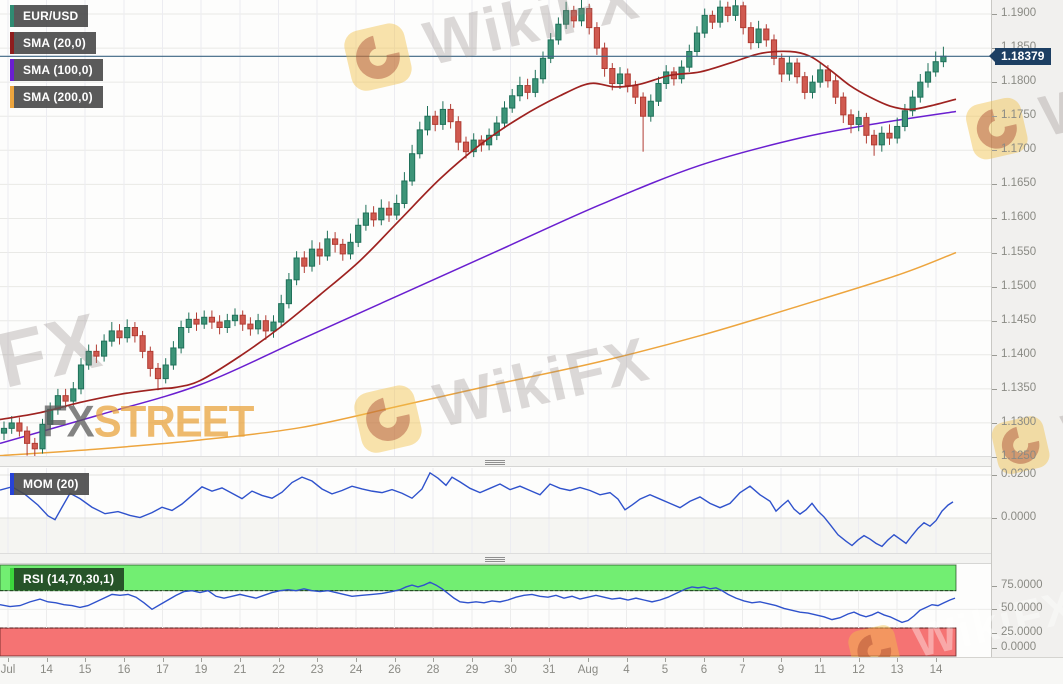 This screenshot has width=1063, height=684. Describe the element at coordinates (51, 484) in the screenshot. I see `momentum-legend-label: MOM (20)` at that location.